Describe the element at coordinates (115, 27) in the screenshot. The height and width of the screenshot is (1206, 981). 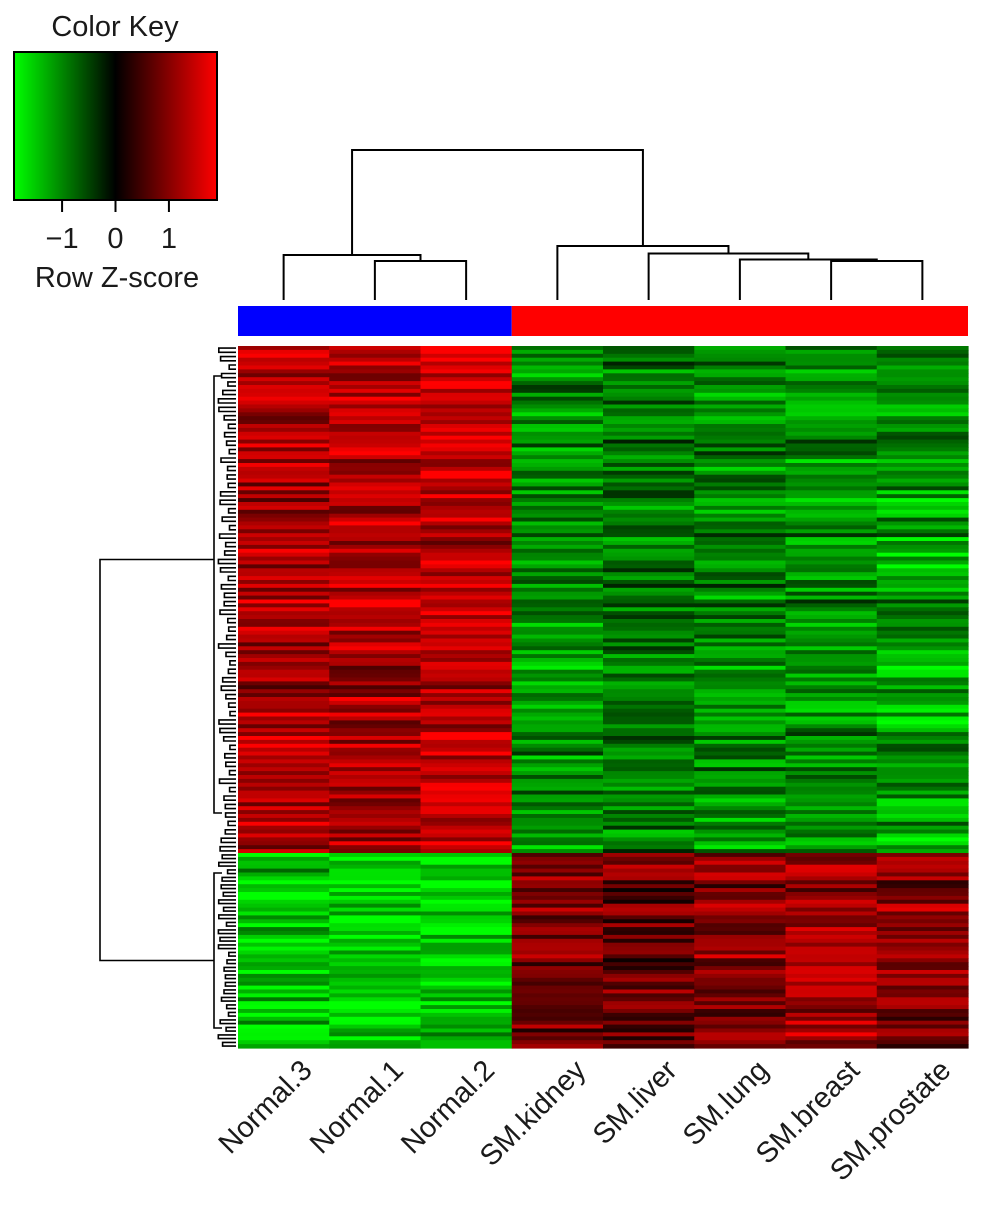
I see `color-key-title: Color Key` at that location.